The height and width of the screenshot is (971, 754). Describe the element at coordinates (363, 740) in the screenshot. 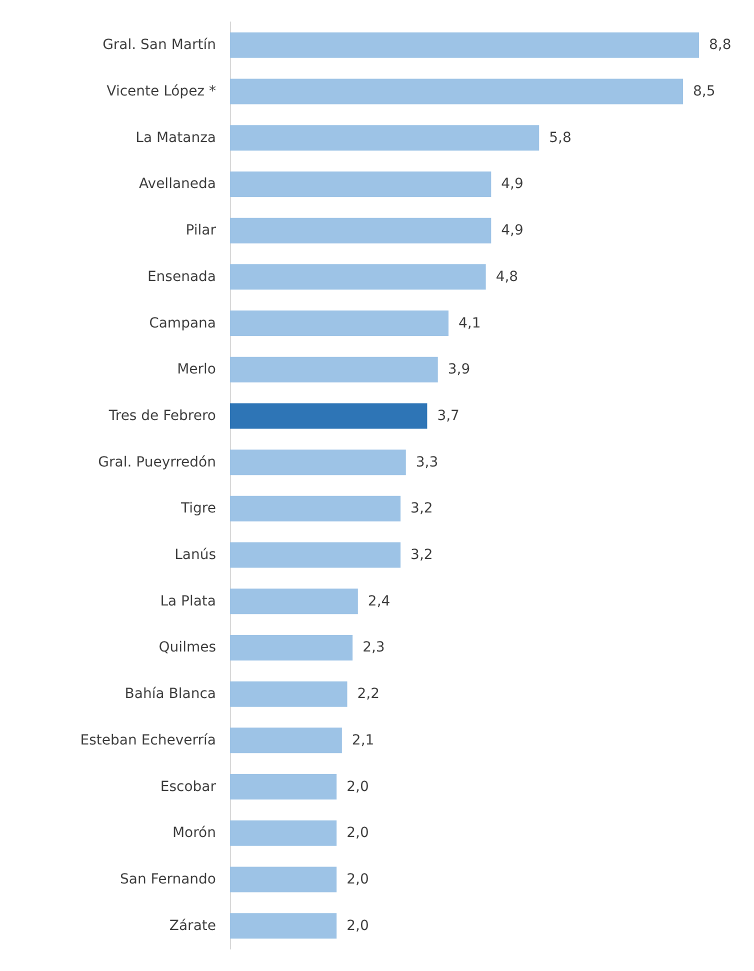

I see `data-label: 2,1` at that location.